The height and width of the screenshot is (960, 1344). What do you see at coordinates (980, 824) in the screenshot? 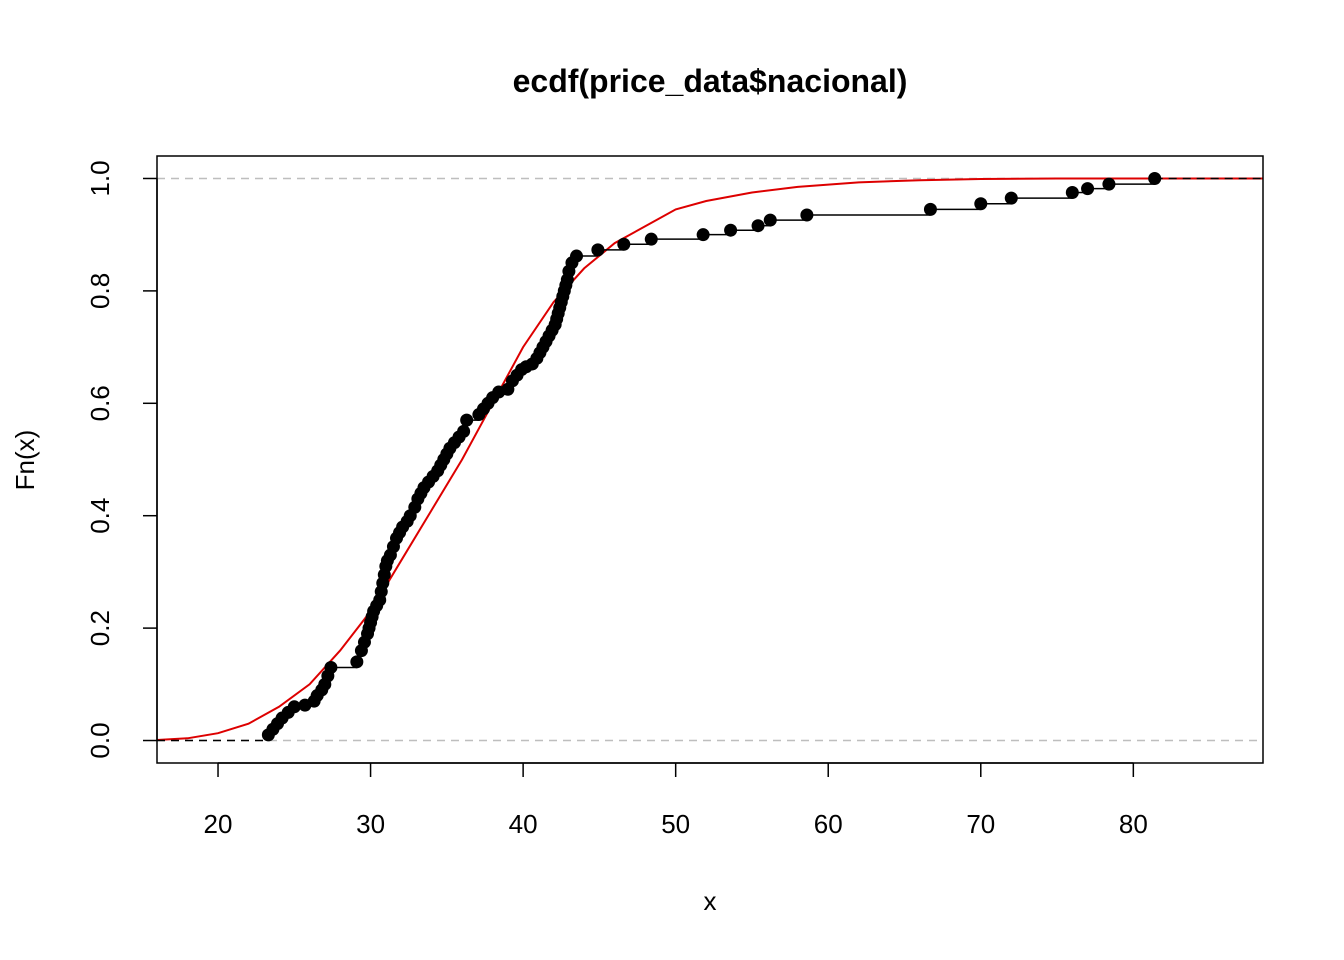
I see `x-tick-label: 70` at bounding box center [980, 824].